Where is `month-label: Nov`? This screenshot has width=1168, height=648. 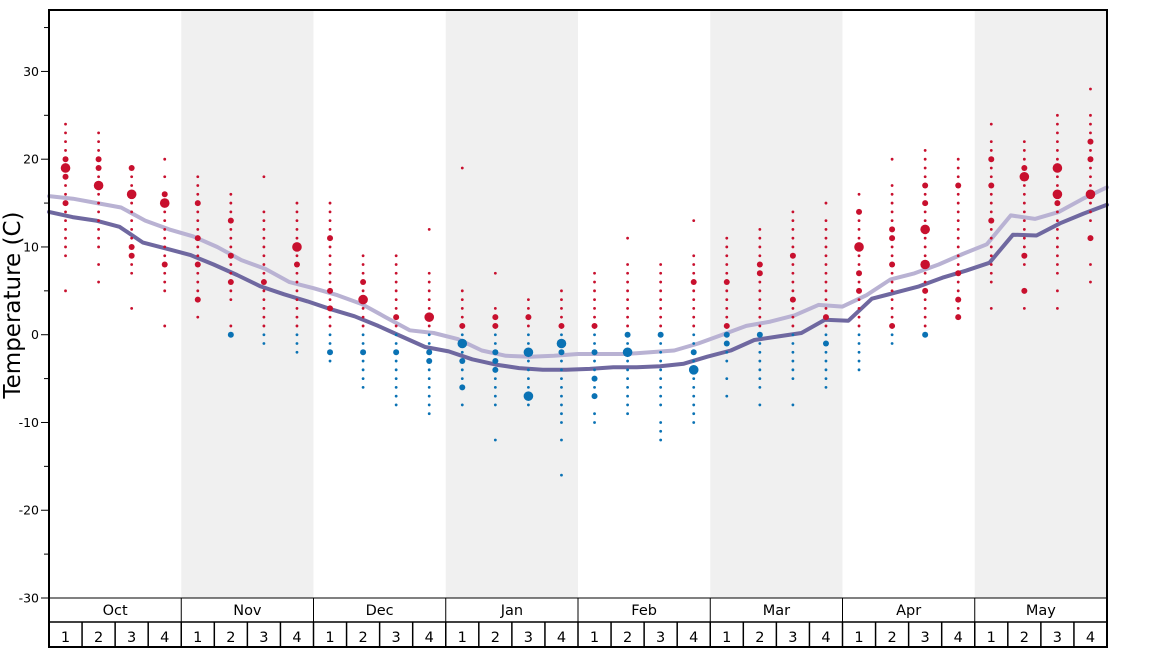
month-label: Nov is located at coordinates (247, 611).